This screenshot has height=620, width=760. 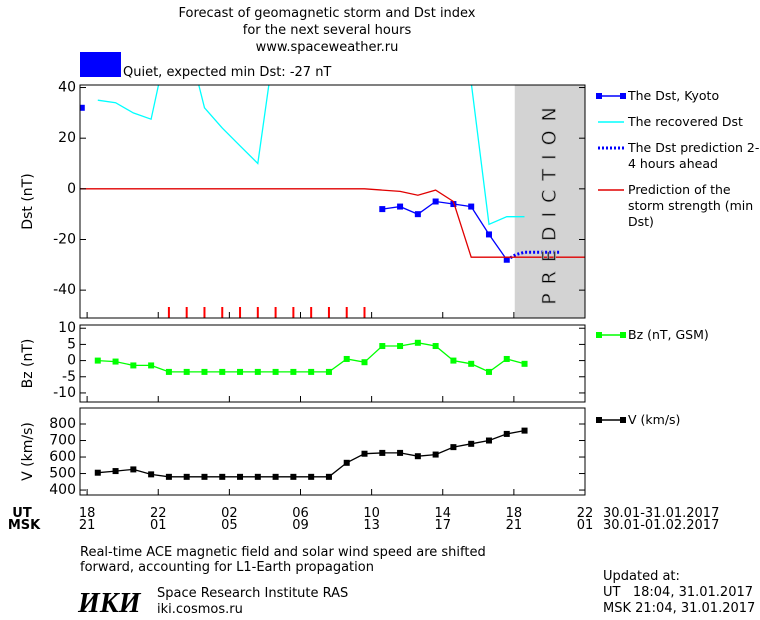 What do you see at coordinates (514, 525) in the screenshot?
I see `x-tick-label-msk: 21` at bounding box center [514, 525].